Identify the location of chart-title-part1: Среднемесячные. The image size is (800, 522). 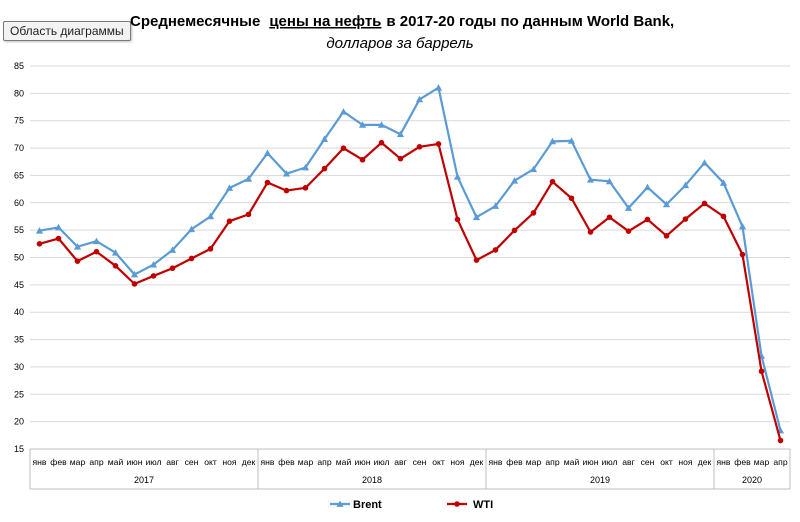
(195, 21).